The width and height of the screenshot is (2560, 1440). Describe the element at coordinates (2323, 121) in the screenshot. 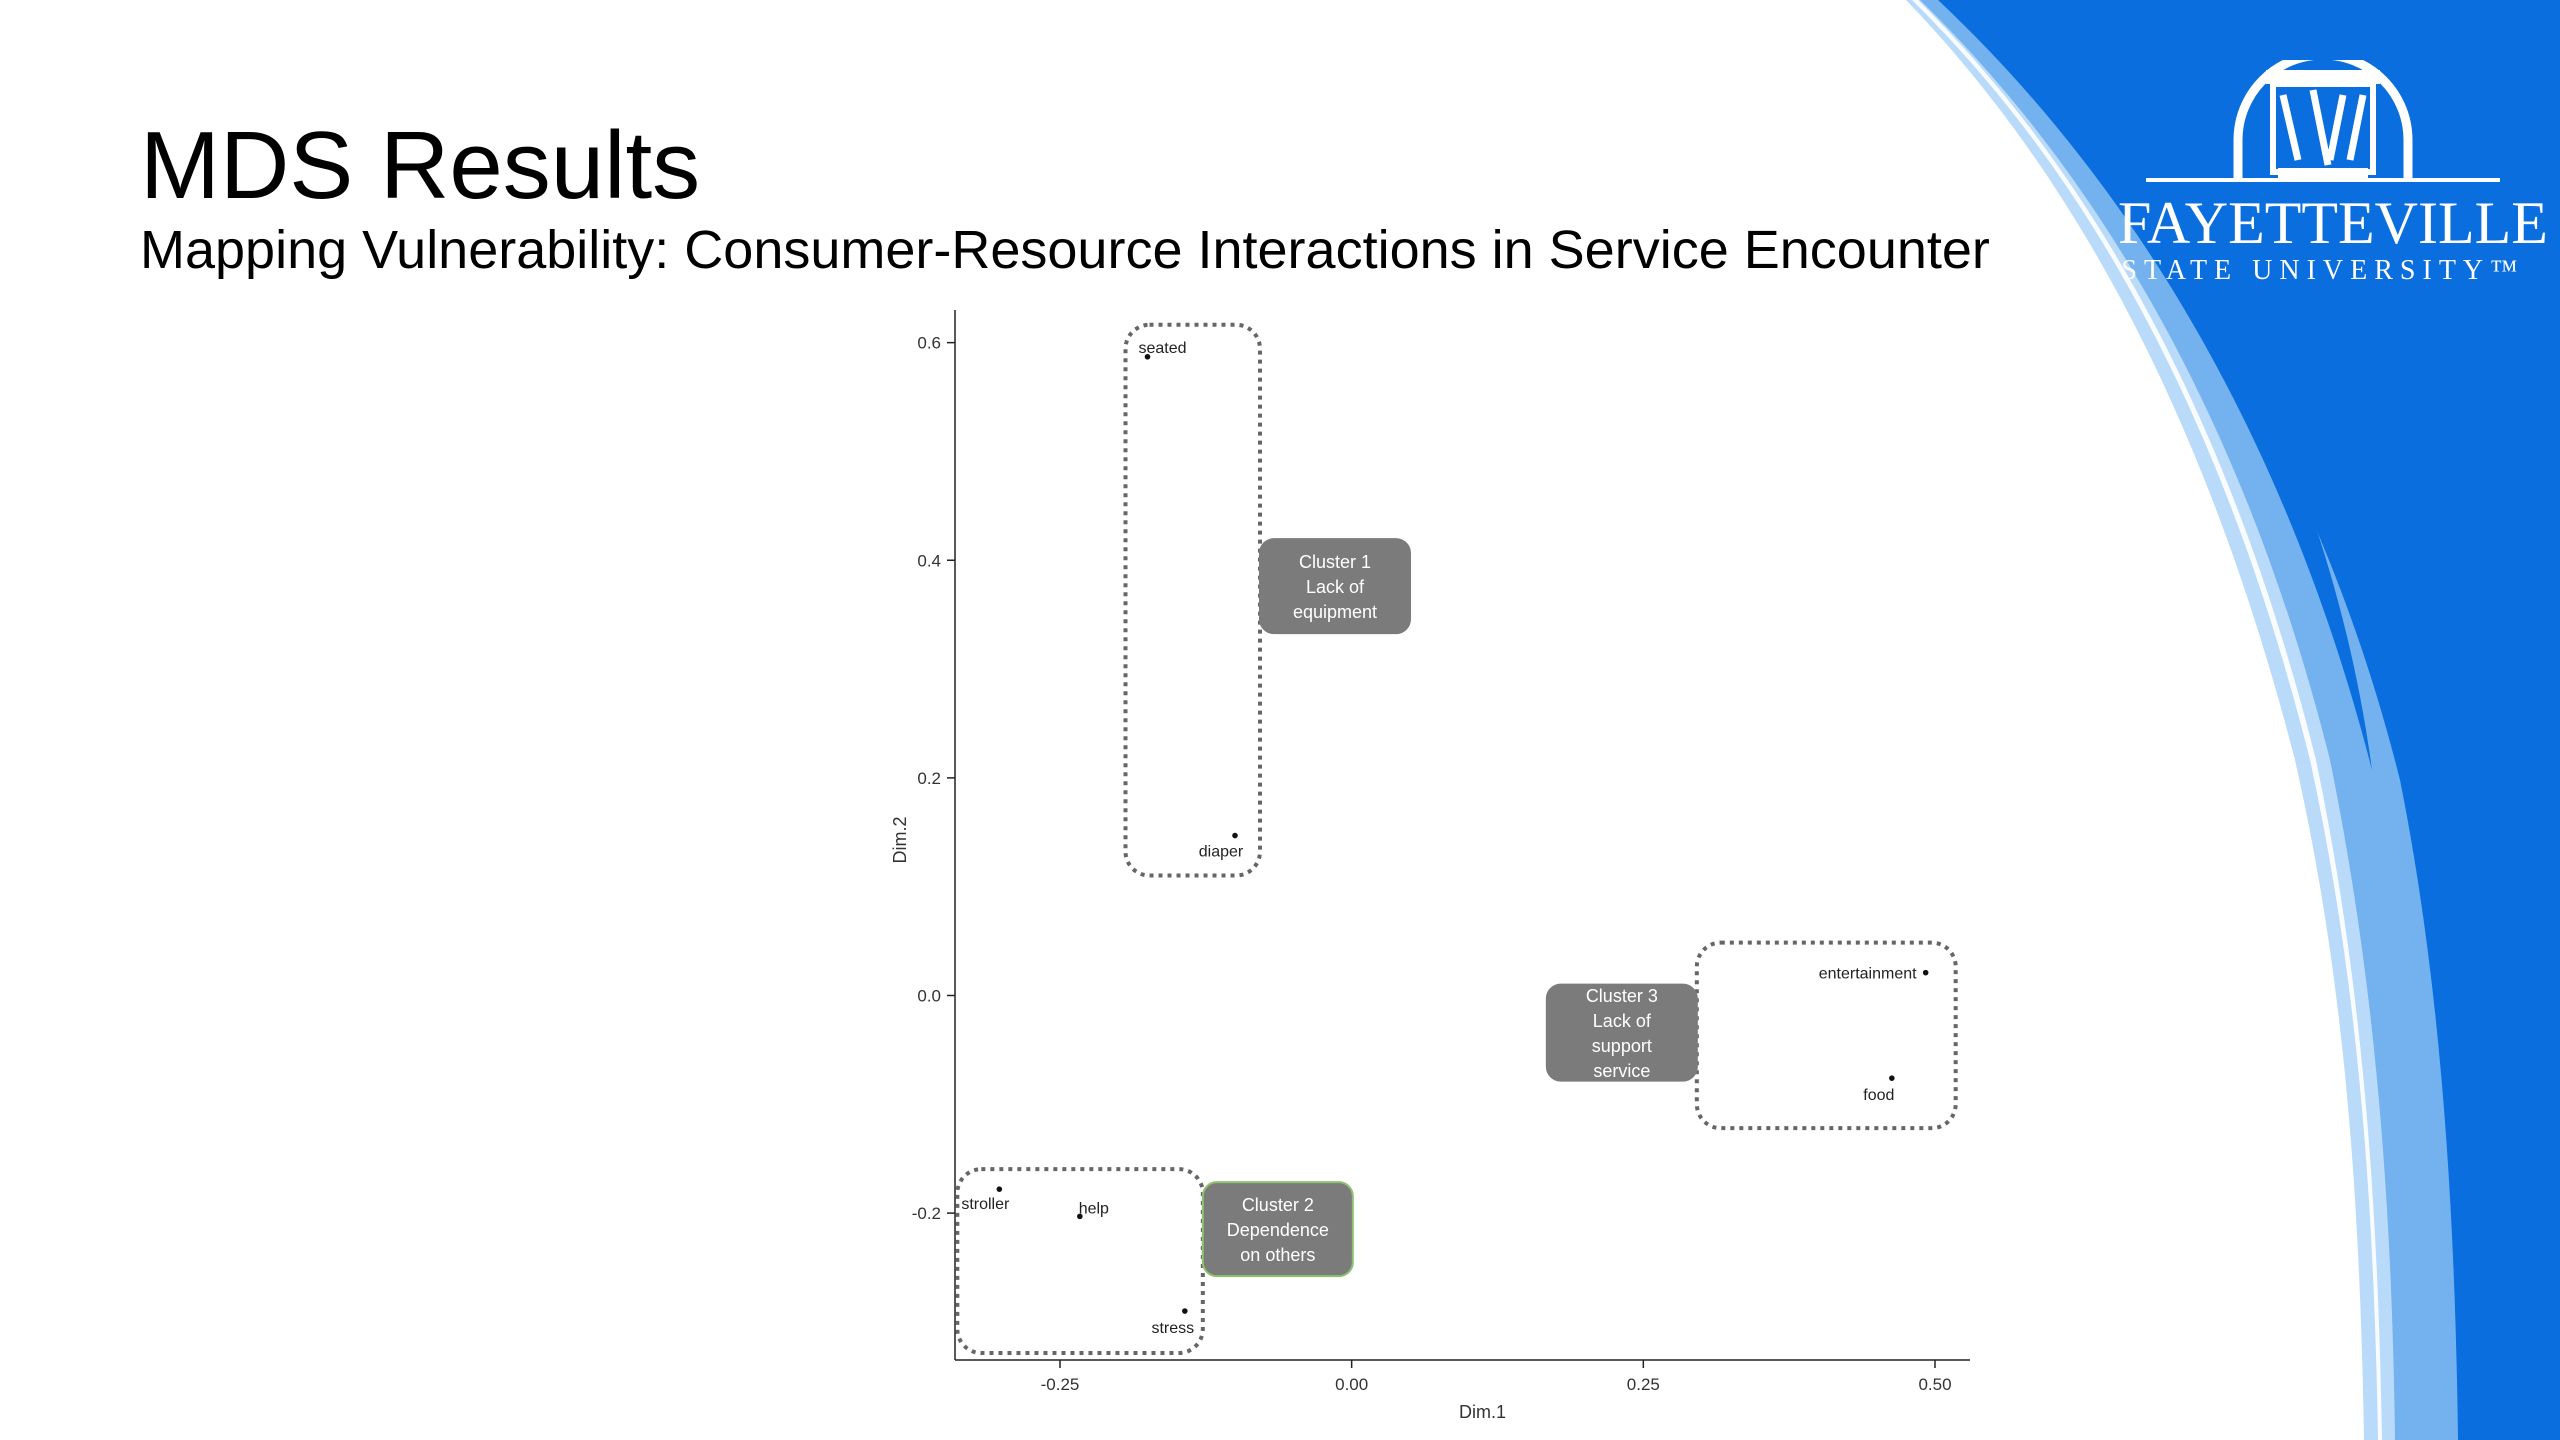

I see `university-seal-icon` at that location.